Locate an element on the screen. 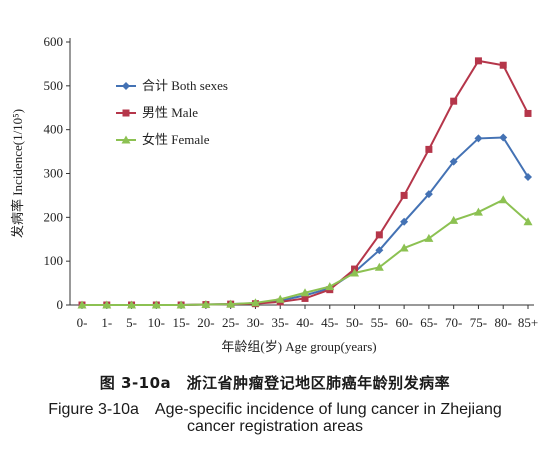 The width and height of the screenshot is (550, 452). x-tick-label: 25- is located at coordinates (230, 322).